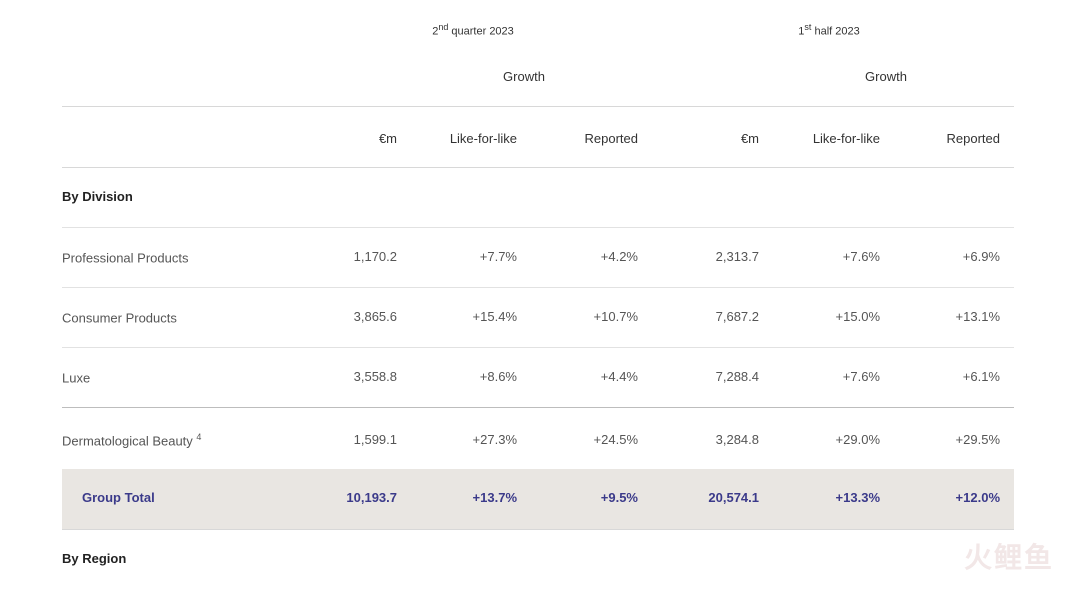 The width and height of the screenshot is (1080, 589). What do you see at coordinates (737, 439) in the screenshot?
I see `cell-value: 3,284.8` at bounding box center [737, 439].